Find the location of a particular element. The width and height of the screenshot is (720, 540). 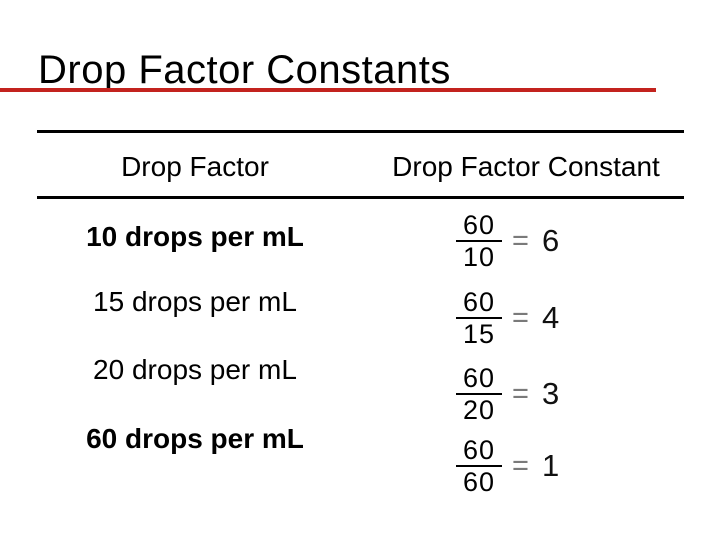

constant-equation-20: 60 20 = 3 is located at coordinates (507, 394).